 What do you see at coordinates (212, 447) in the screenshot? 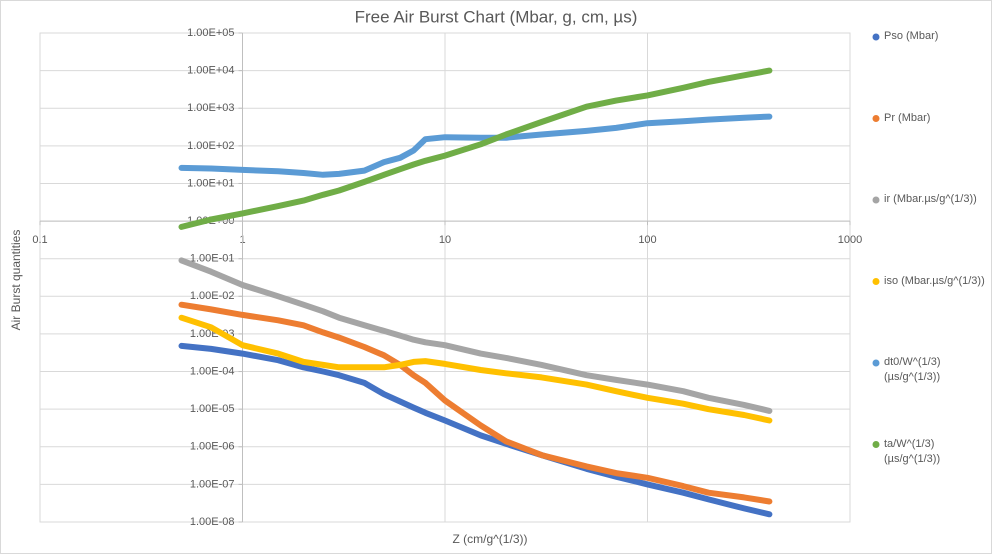
I see `y-tick-label: 1.00E-06` at bounding box center [212, 447].